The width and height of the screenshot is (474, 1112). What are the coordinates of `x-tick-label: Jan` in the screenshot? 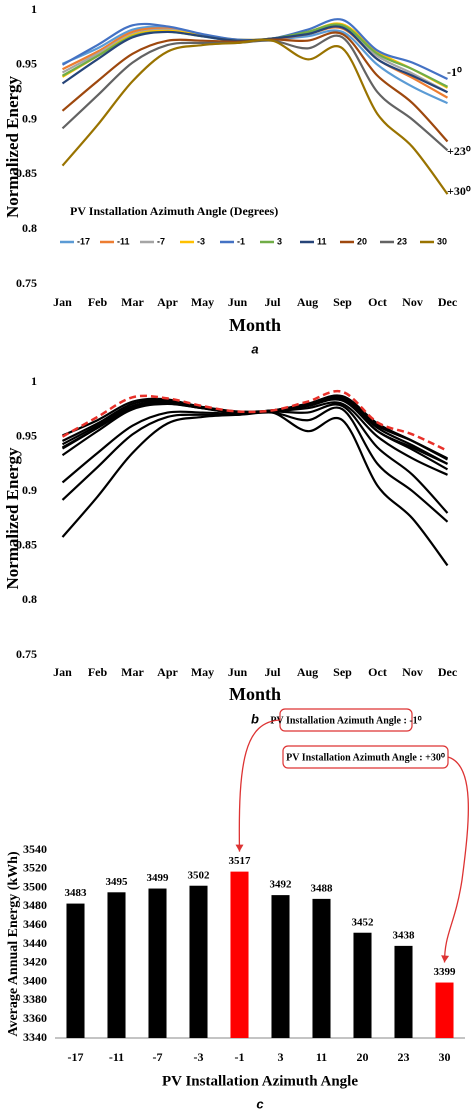 It's located at (62, 672).